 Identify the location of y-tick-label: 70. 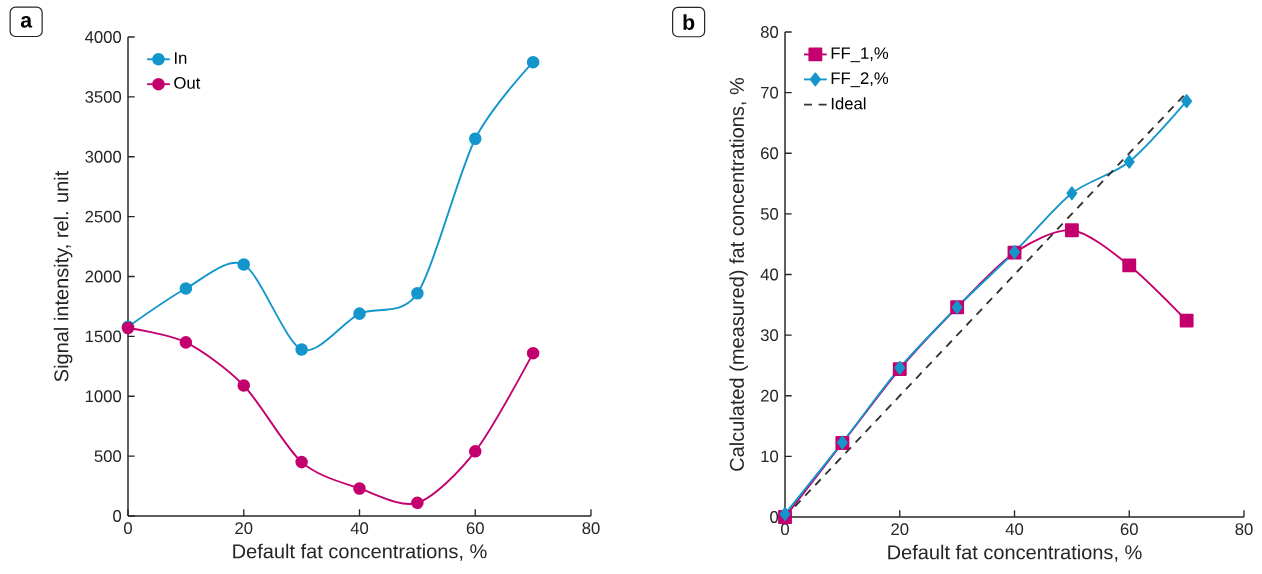
(770, 92).